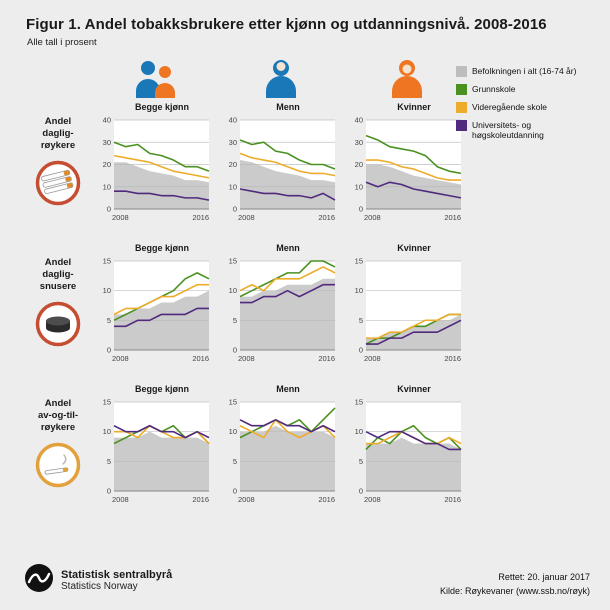 Image resolution: width=610 pixels, height=610 pixels. I want to click on legend-item: Videregående skole, so click(530, 107).